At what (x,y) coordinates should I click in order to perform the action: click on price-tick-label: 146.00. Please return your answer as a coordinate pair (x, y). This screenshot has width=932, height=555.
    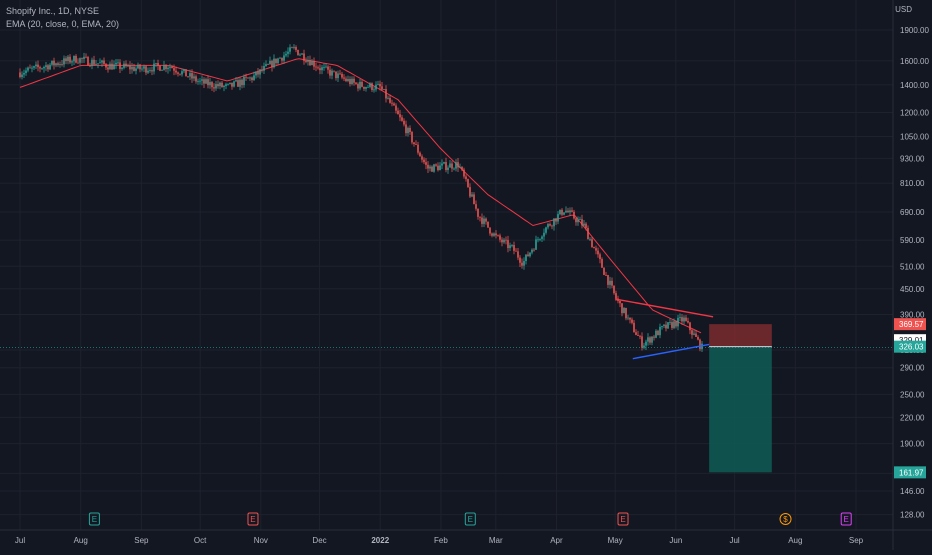
    Looking at the image, I should click on (912, 491).